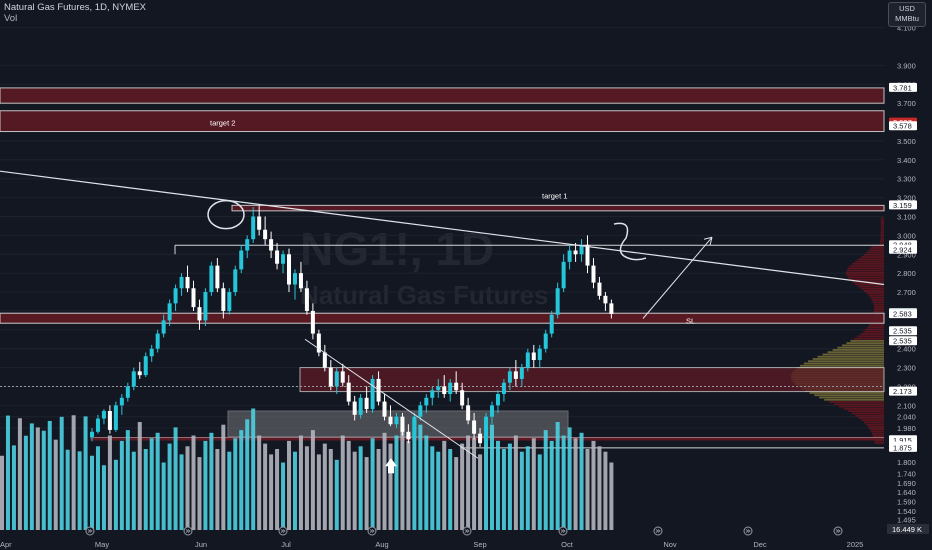 This screenshot has height=550, width=932. Describe the element at coordinates (442, 121) in the screenshot. I see `target-2-zone` at that location.